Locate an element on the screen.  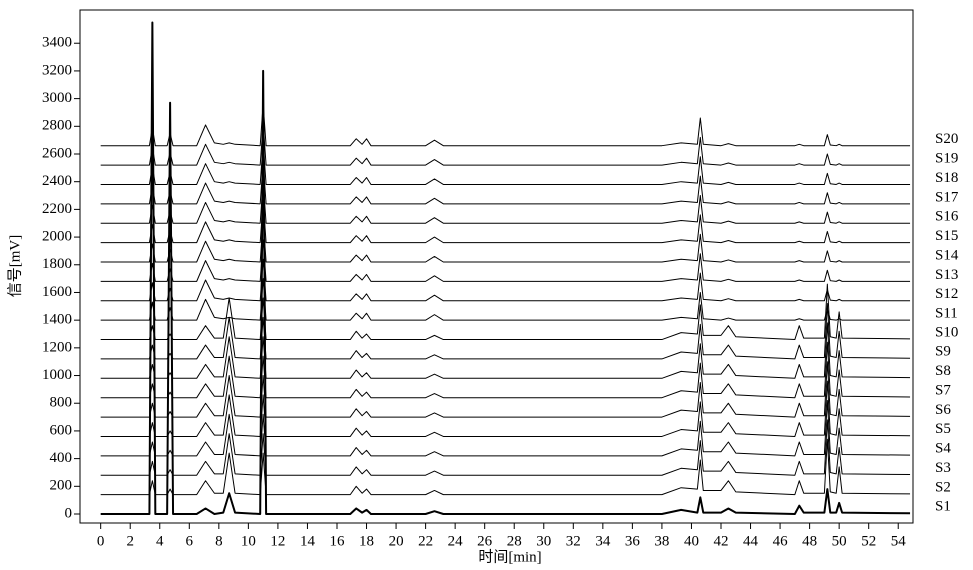
x-tick-label: 4 is located at coordinates (160, 541).